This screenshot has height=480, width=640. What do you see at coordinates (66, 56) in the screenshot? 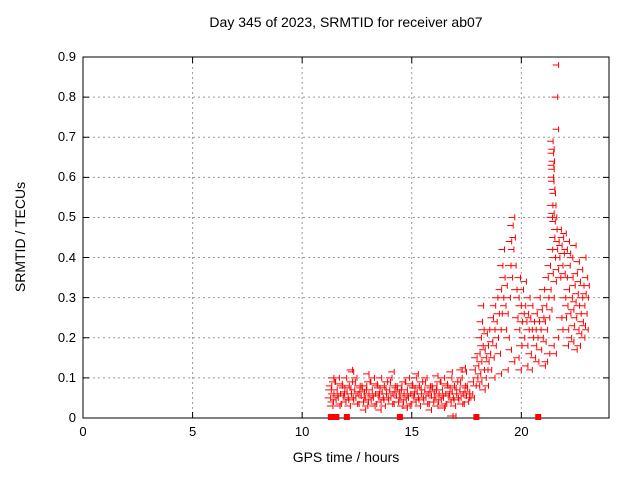
I see `y-tick-label: 0.9` at bounding box center [66, 56].